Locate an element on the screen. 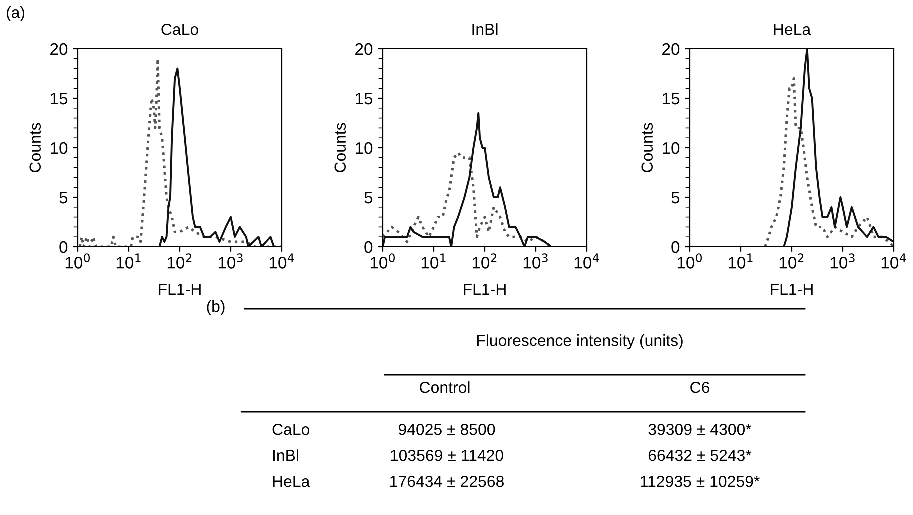  chart-title: HeLa is located at coordinates (793, 30).